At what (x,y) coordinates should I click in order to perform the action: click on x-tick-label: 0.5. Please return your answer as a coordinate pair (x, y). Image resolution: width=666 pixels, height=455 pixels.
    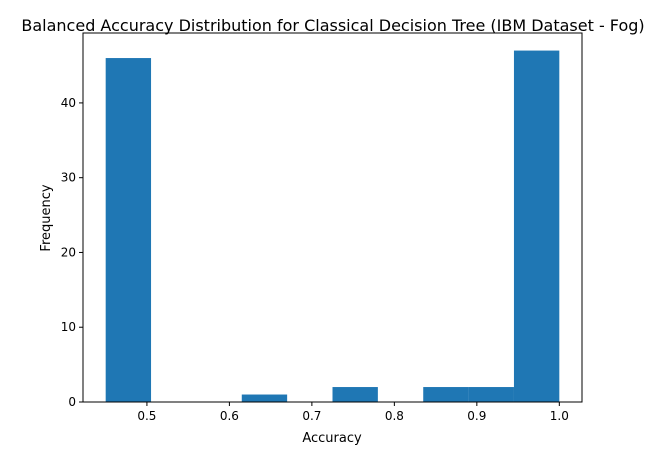
    Looking at the image, I should click on (146, 416).